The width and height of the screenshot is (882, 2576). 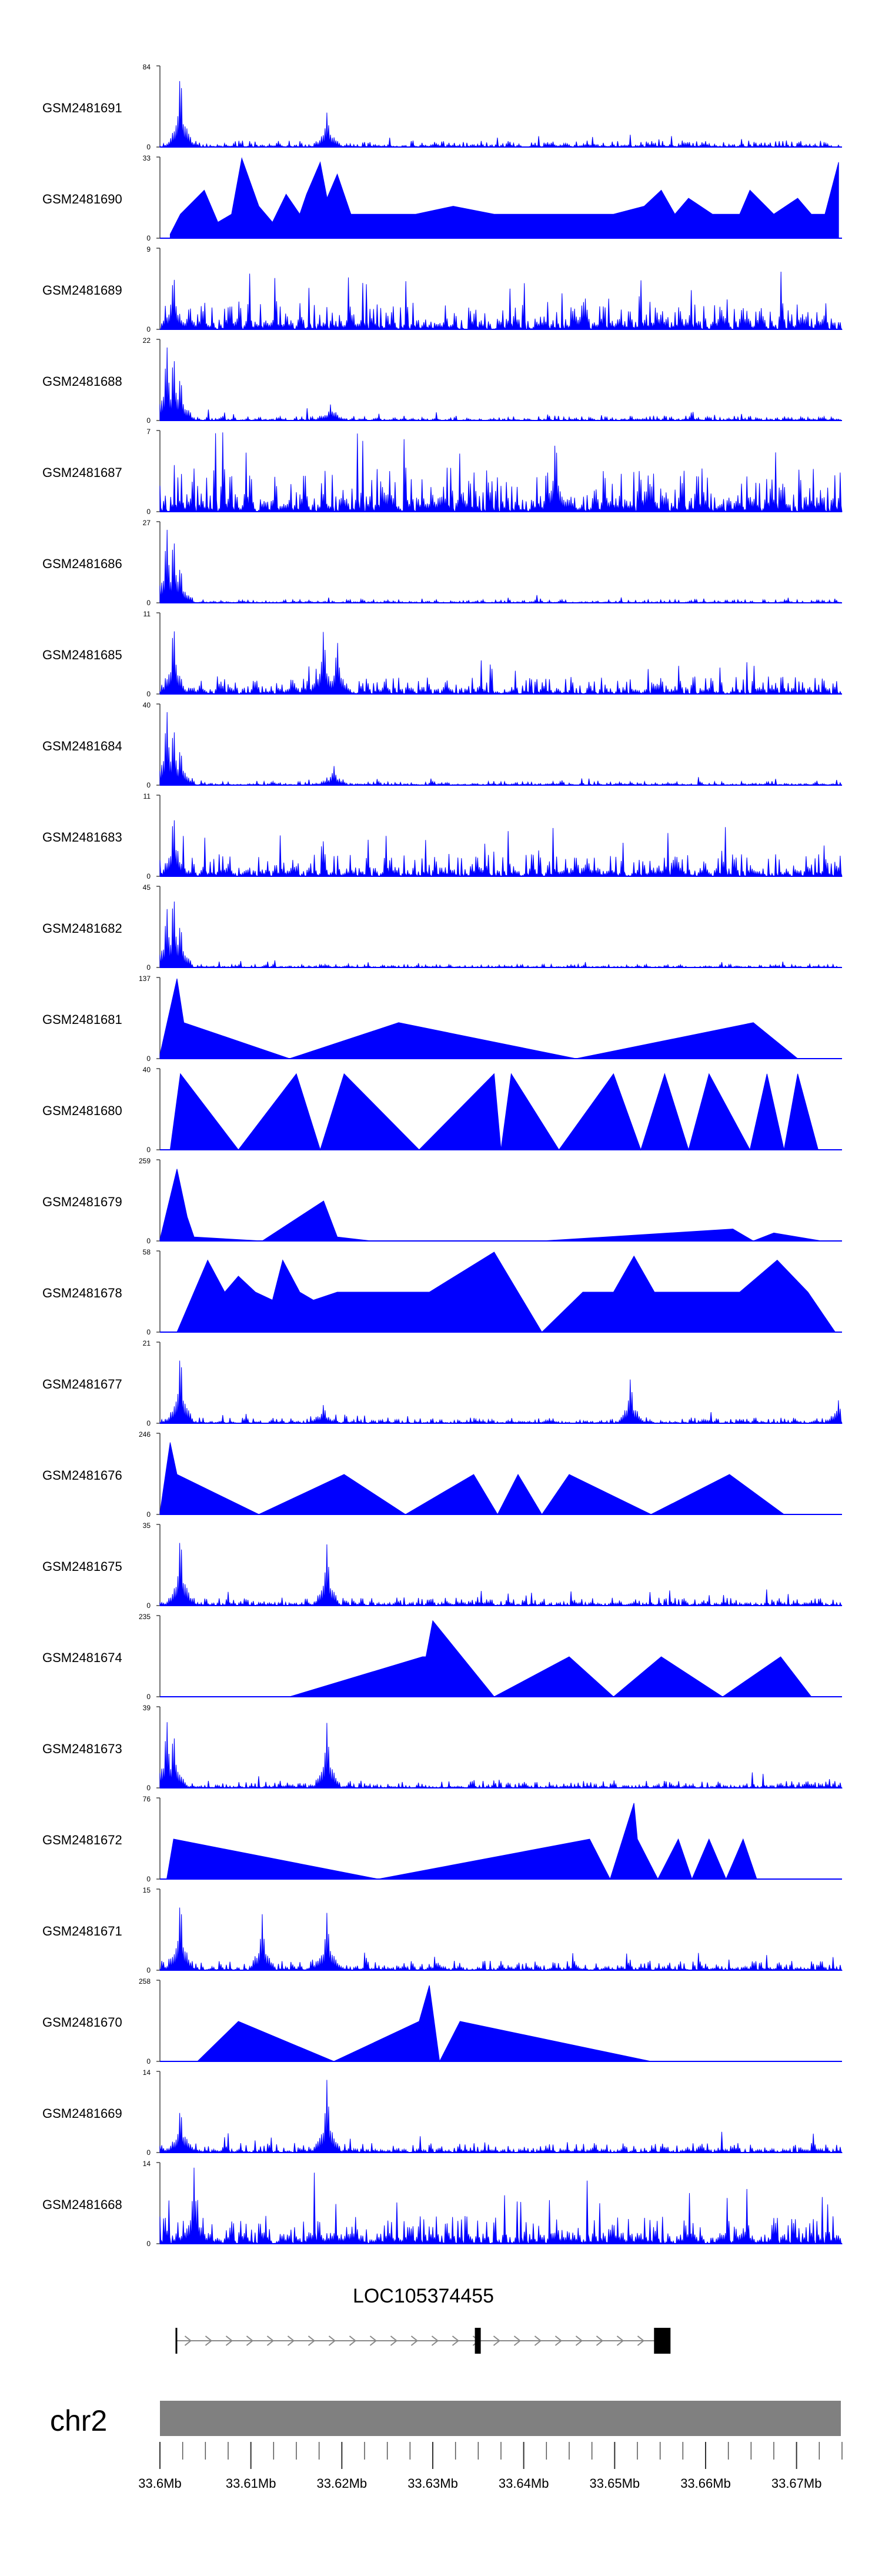 What do you see at coordinates (442, 563) in the screenshot?
I see `track-GSM2481686: GSM2481686 27 0` at bounding box center [442, 563].